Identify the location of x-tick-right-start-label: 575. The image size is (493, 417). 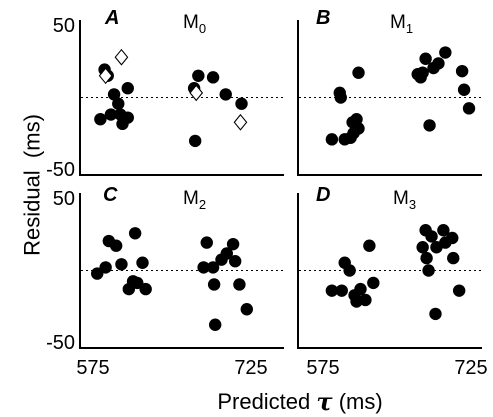
(322, 368).